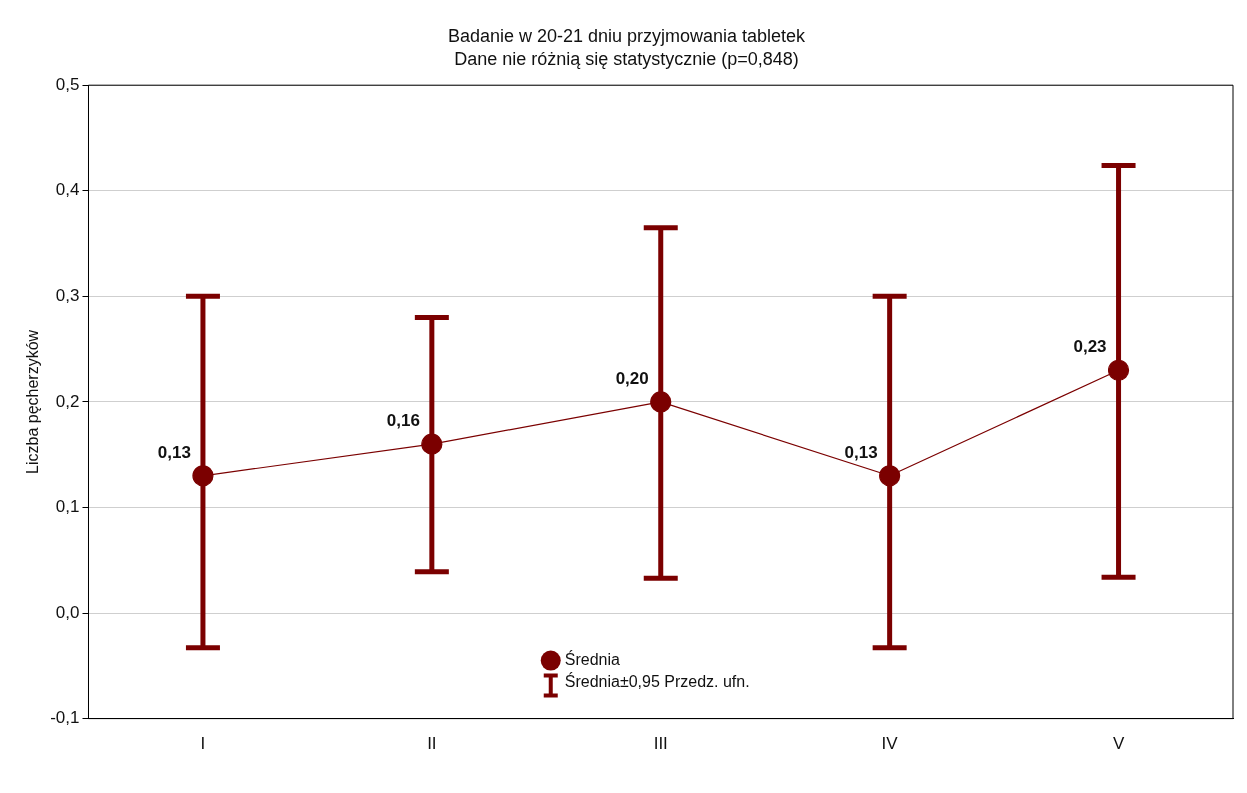 Image resolution: width=1247 pixels, height=793 pixels. What do you see at coordinates (1118, 744) in the screenshot?
I see `x-tick-label: V` at bounding box center [1118, 744].